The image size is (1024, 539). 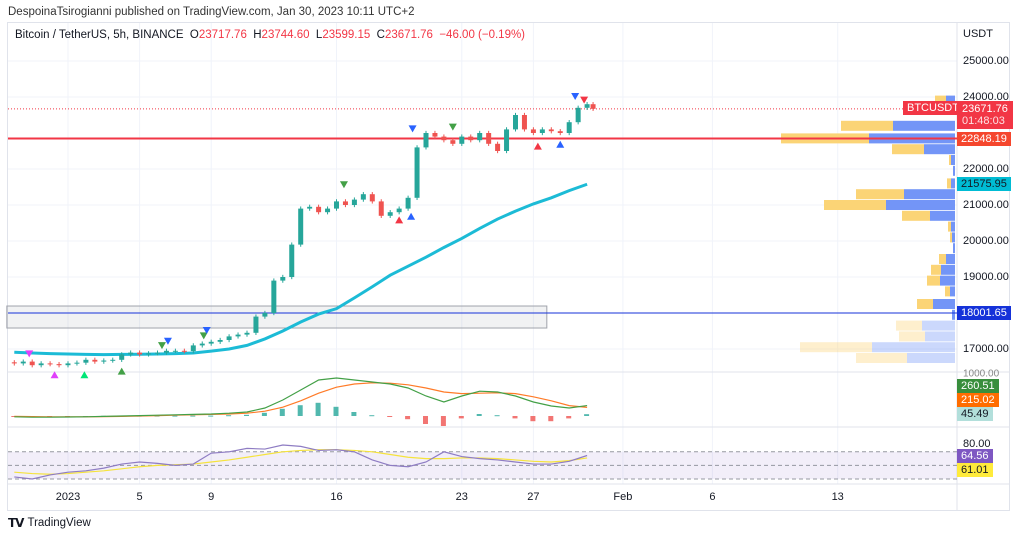 What do you see at coordinates (983, 121) in the screenshot?
I see `bar-countdown: 01:48:03` at bounding box center [983, 121].